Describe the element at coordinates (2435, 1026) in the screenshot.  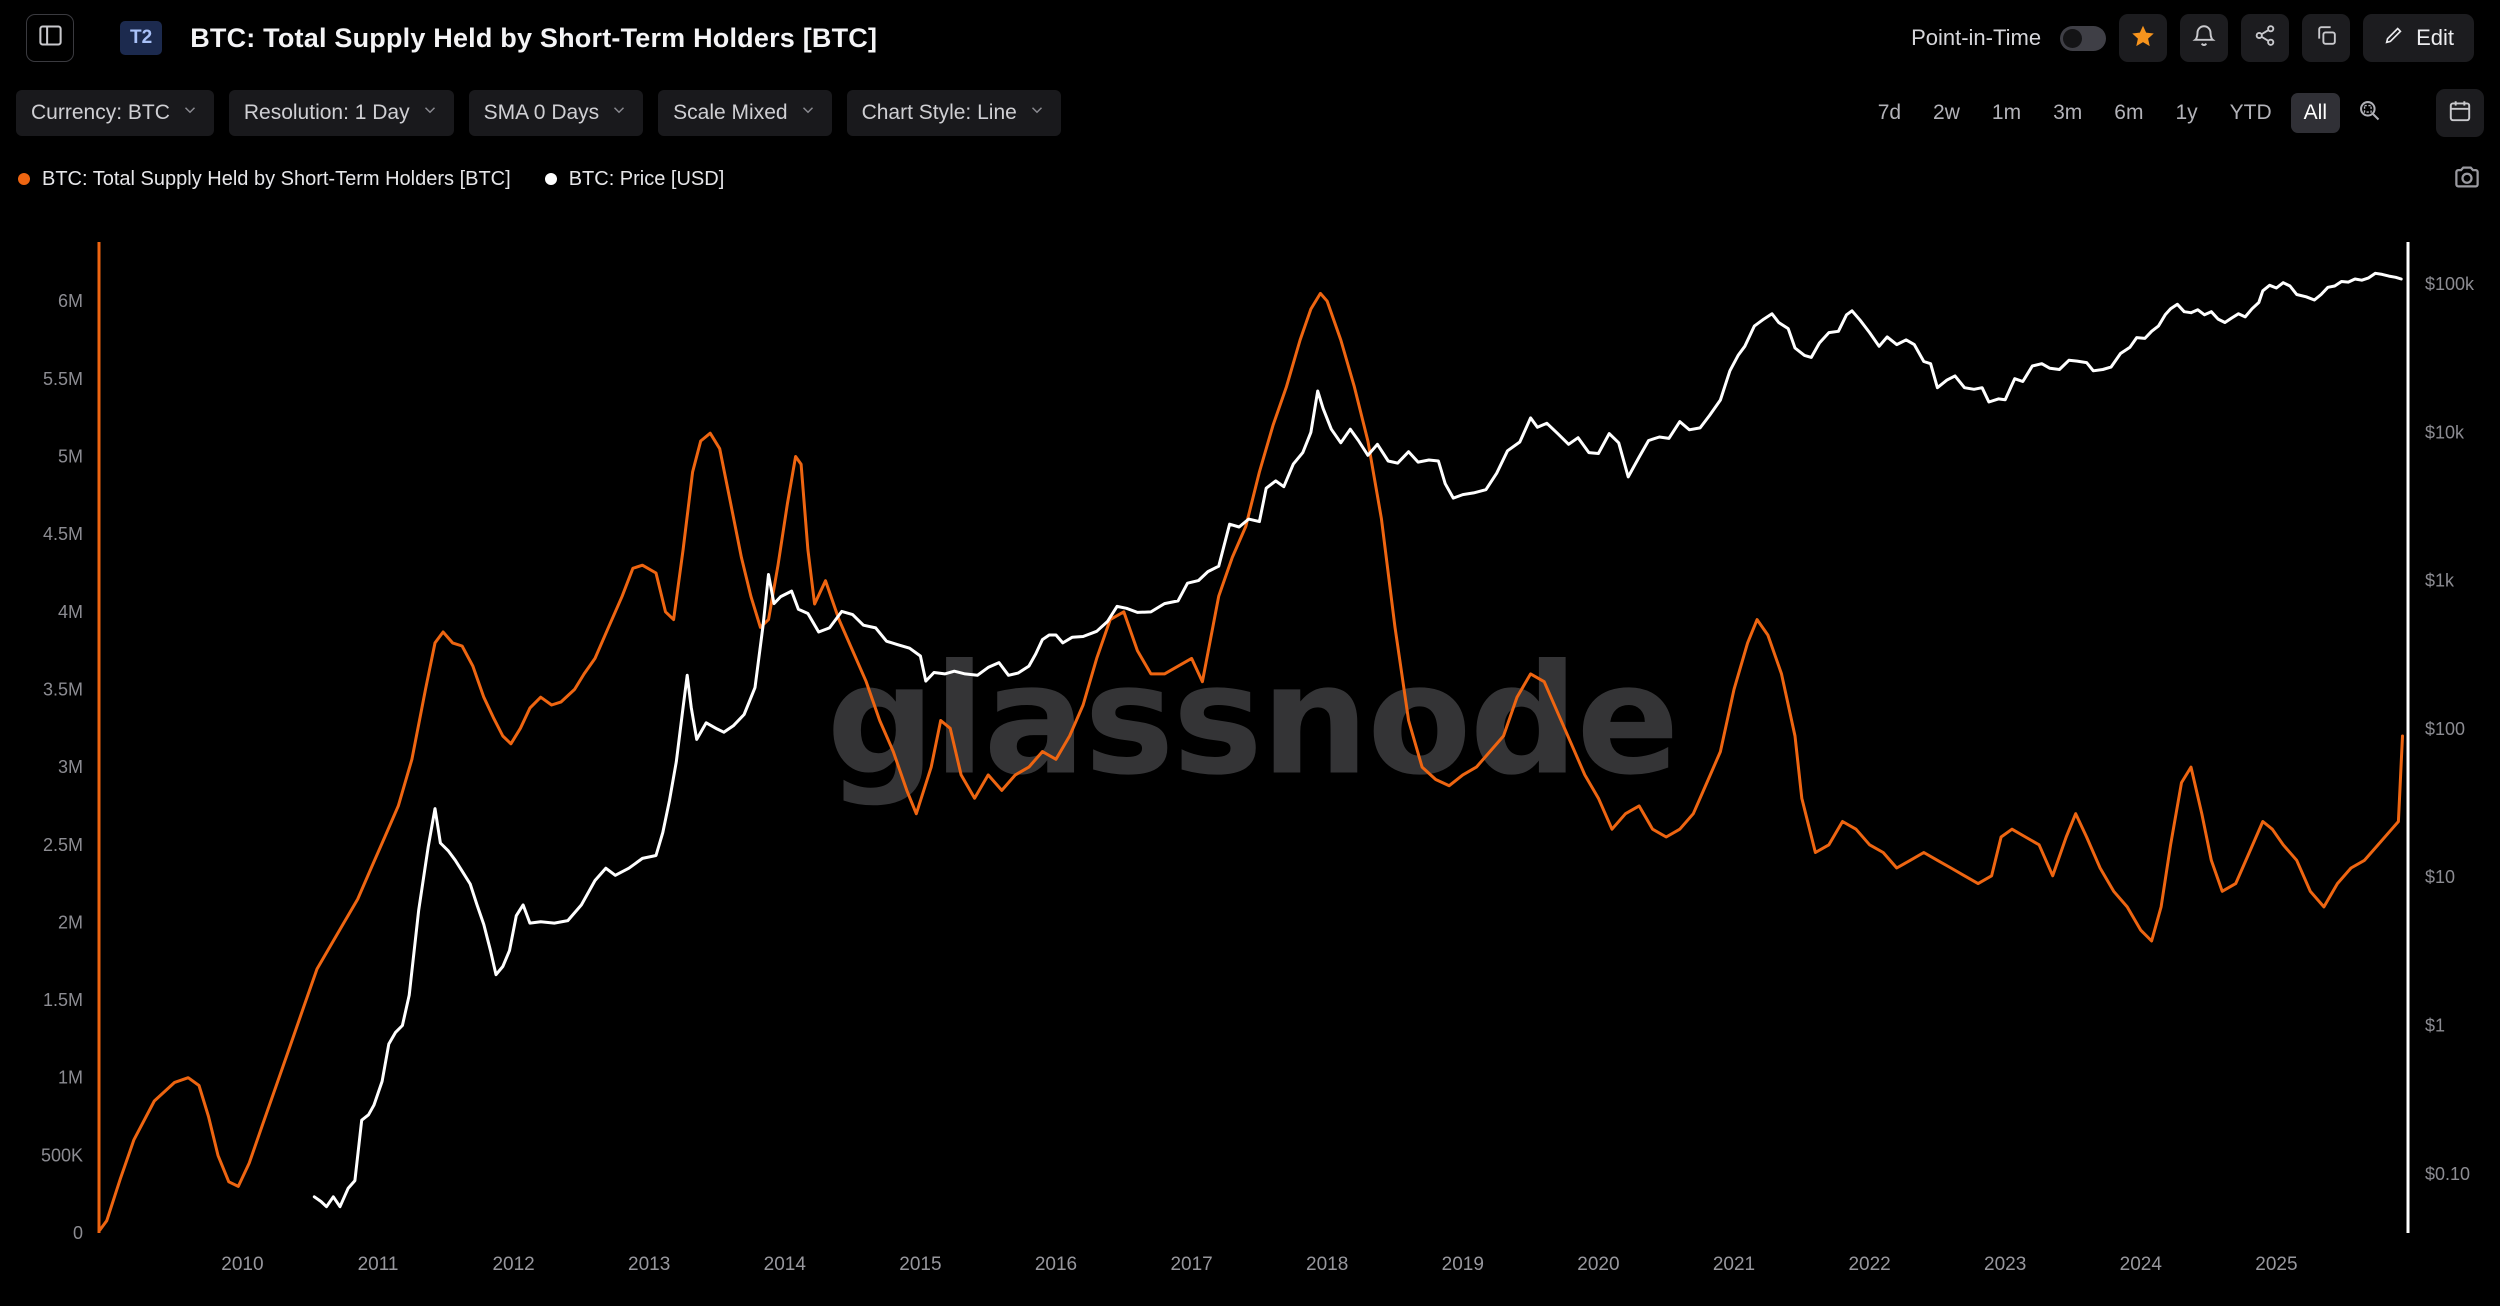
I see `right-axis-tick: $1` at that location.